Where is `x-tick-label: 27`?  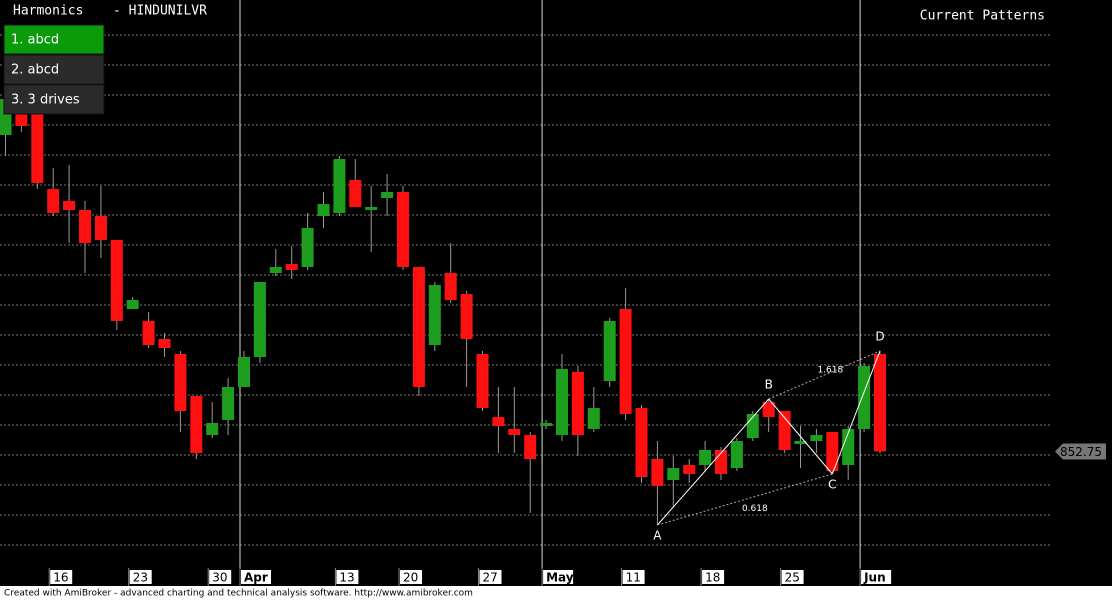
x-tick-label: 27 is located at coordinates (490, 578).